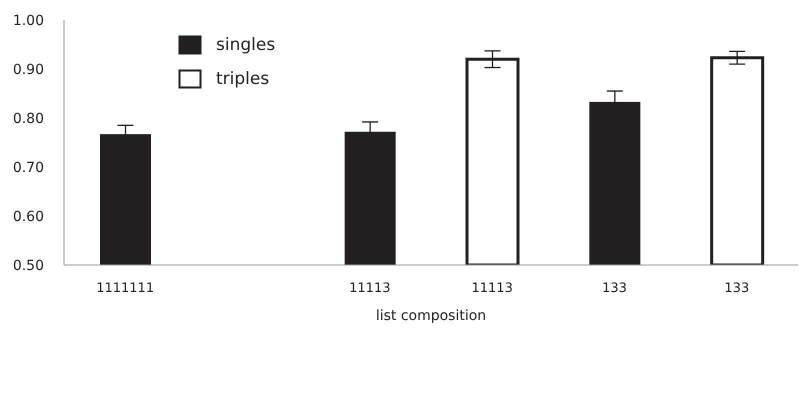 The width and height of the screenshot is (799, 400). I want to click on y-tick-label: 0.90, so click(28, 70).